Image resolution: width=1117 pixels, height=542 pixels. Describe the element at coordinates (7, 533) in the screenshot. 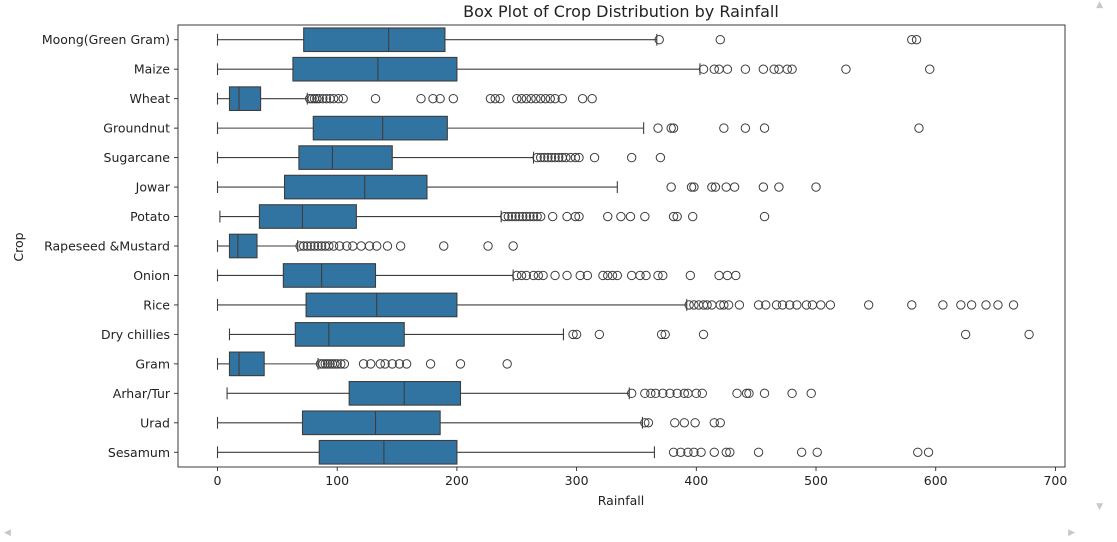

I see `scroll-left-arrow-icon: ◀` at that location.